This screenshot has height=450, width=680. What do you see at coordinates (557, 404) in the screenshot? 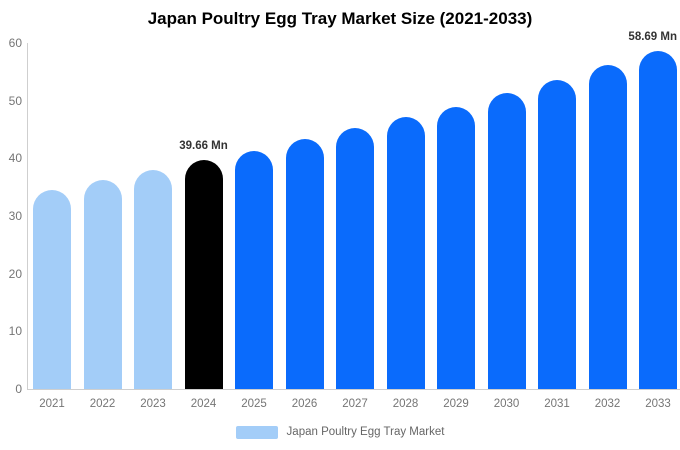
I see `x-tick-label: 2031` at bounding box center [557, 404].